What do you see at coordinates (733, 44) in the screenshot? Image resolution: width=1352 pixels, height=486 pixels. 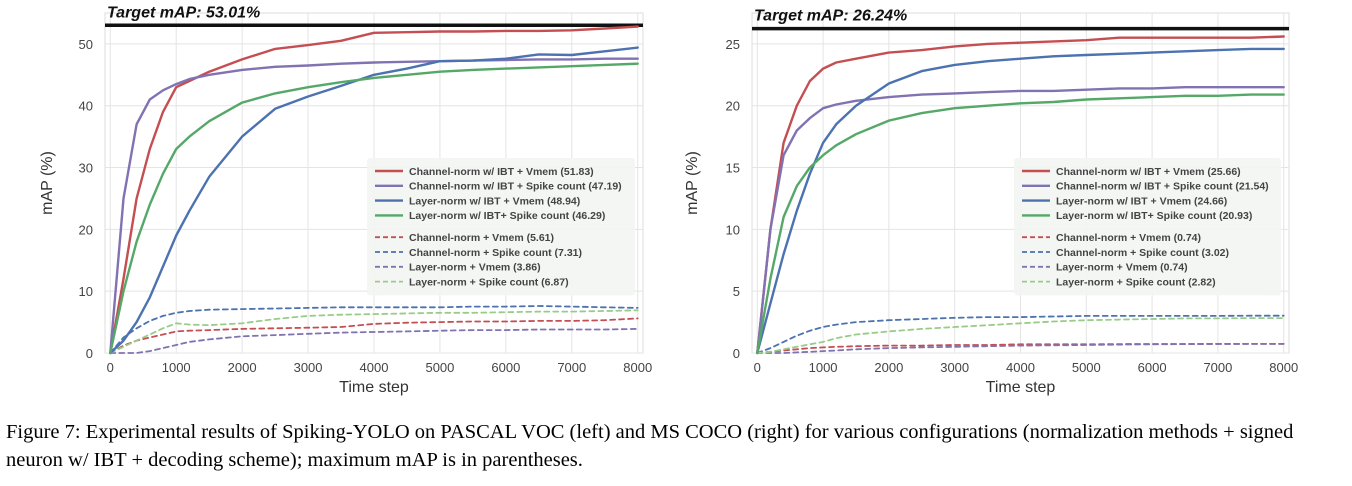 I see `y-tick-label: 25` at bounding box center [733, 44].